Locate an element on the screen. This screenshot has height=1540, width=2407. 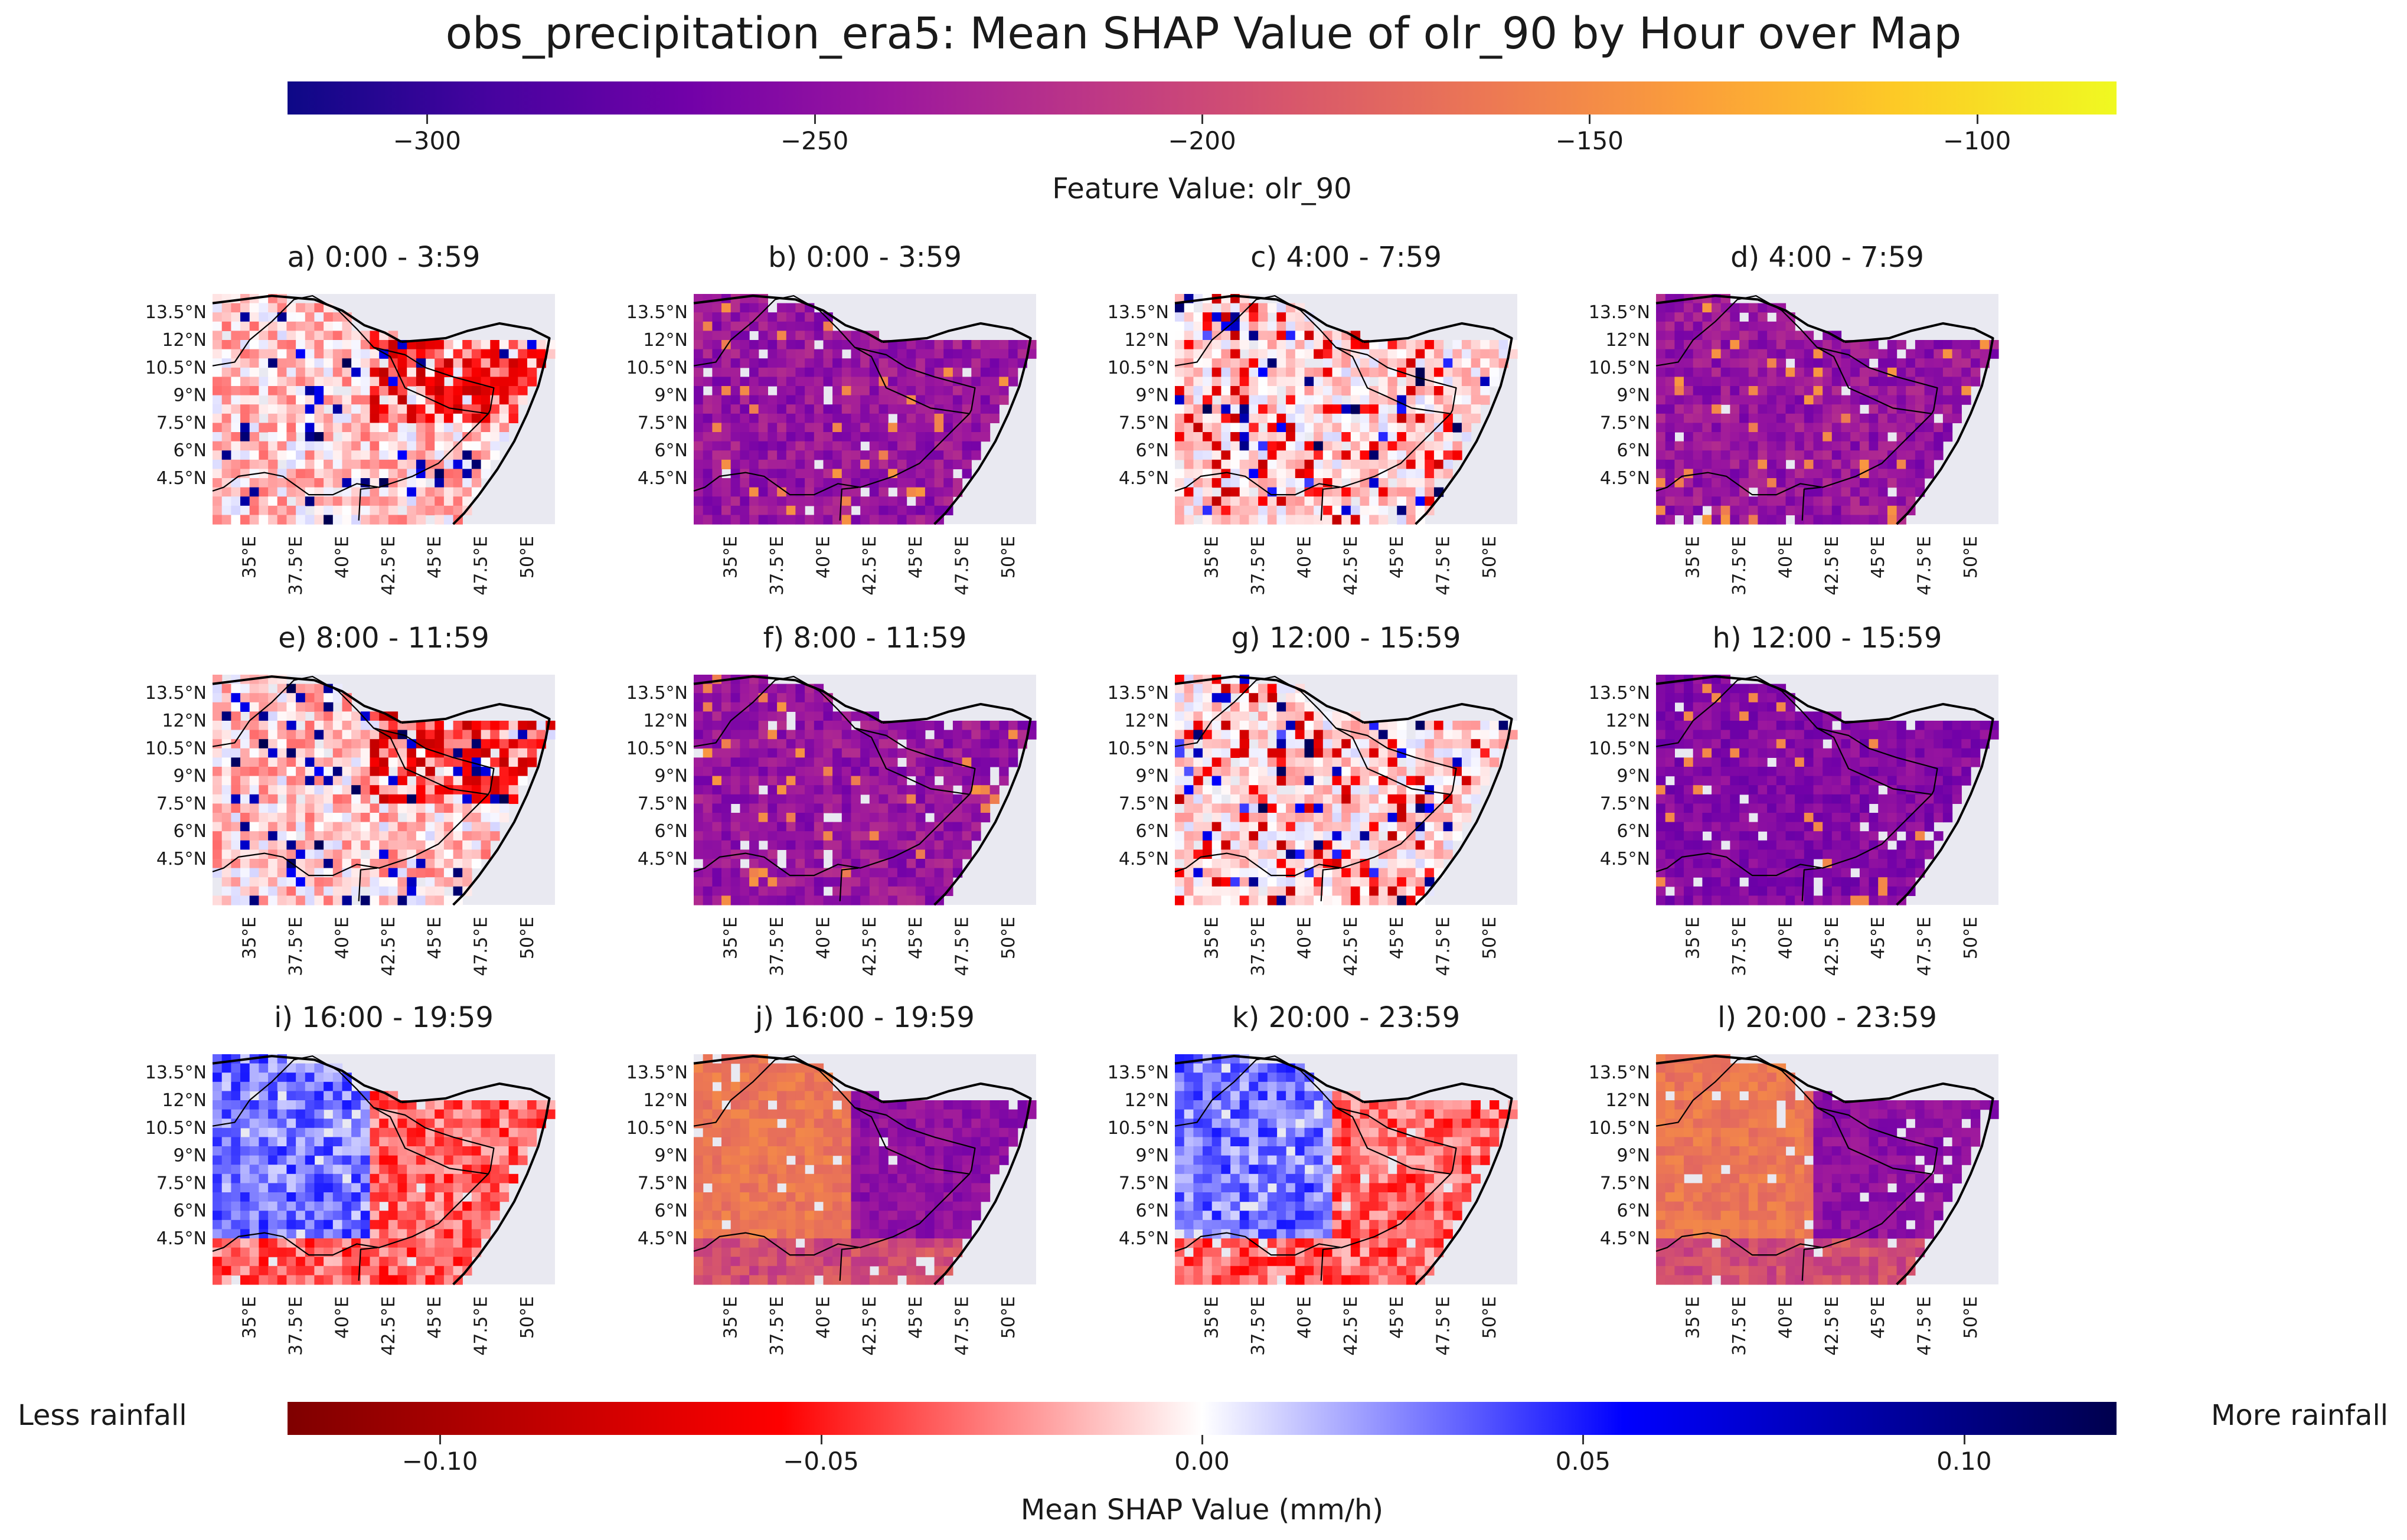
latitude-tick-label: 9°N is located at coordinates (190, 777).